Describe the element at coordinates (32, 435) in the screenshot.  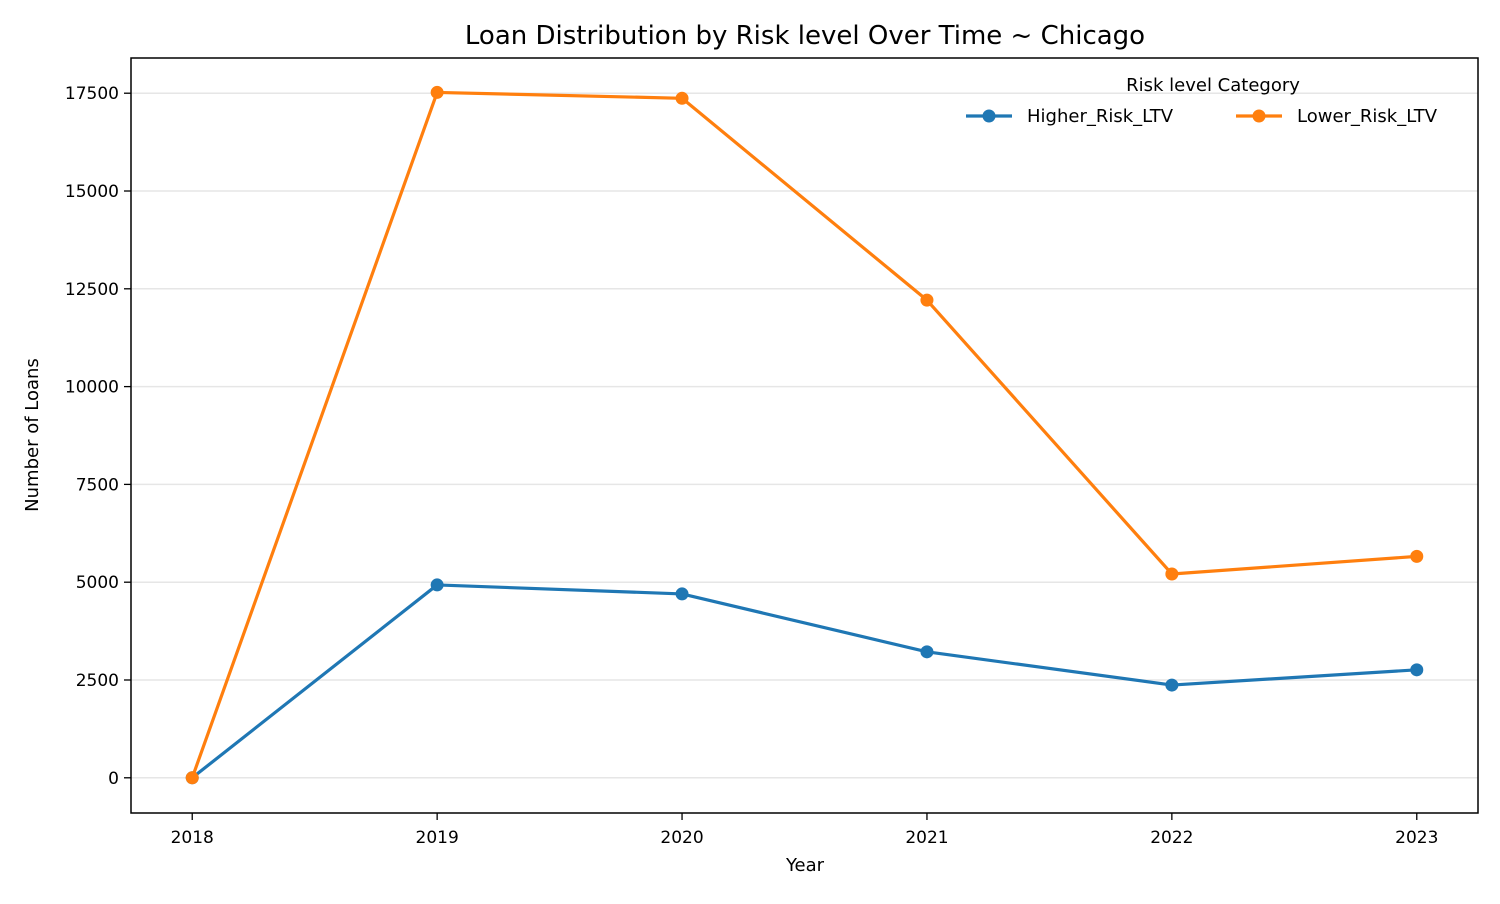
I see `y-axis-label: Number of Loans` at that location.